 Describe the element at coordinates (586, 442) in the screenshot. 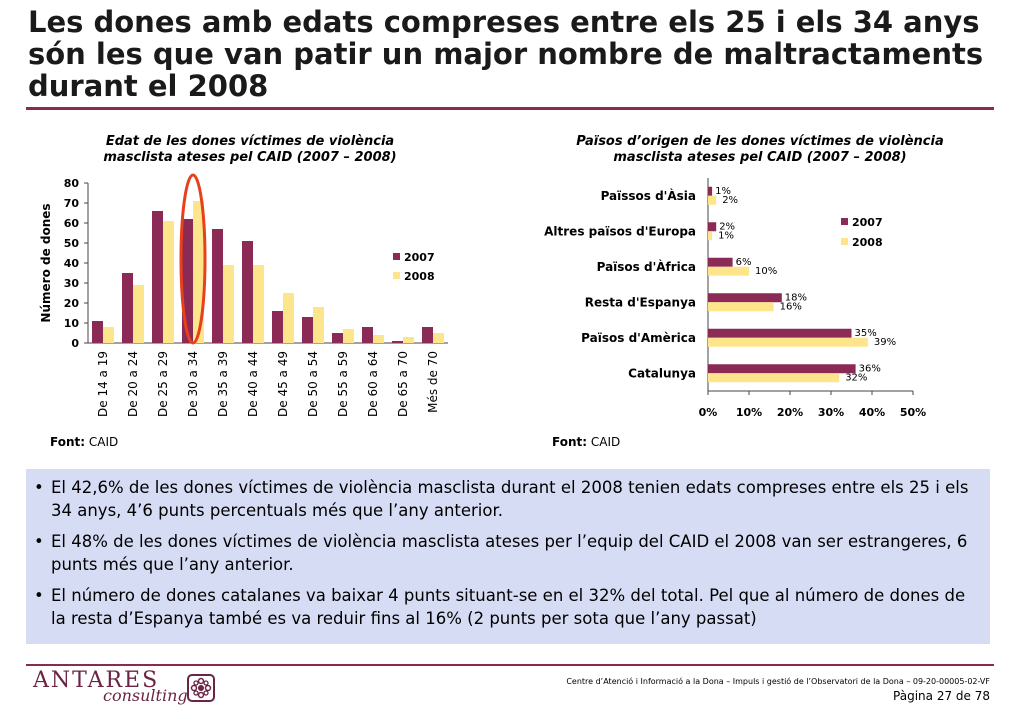

I see `right-chart-source: Font: CAID` at that location.